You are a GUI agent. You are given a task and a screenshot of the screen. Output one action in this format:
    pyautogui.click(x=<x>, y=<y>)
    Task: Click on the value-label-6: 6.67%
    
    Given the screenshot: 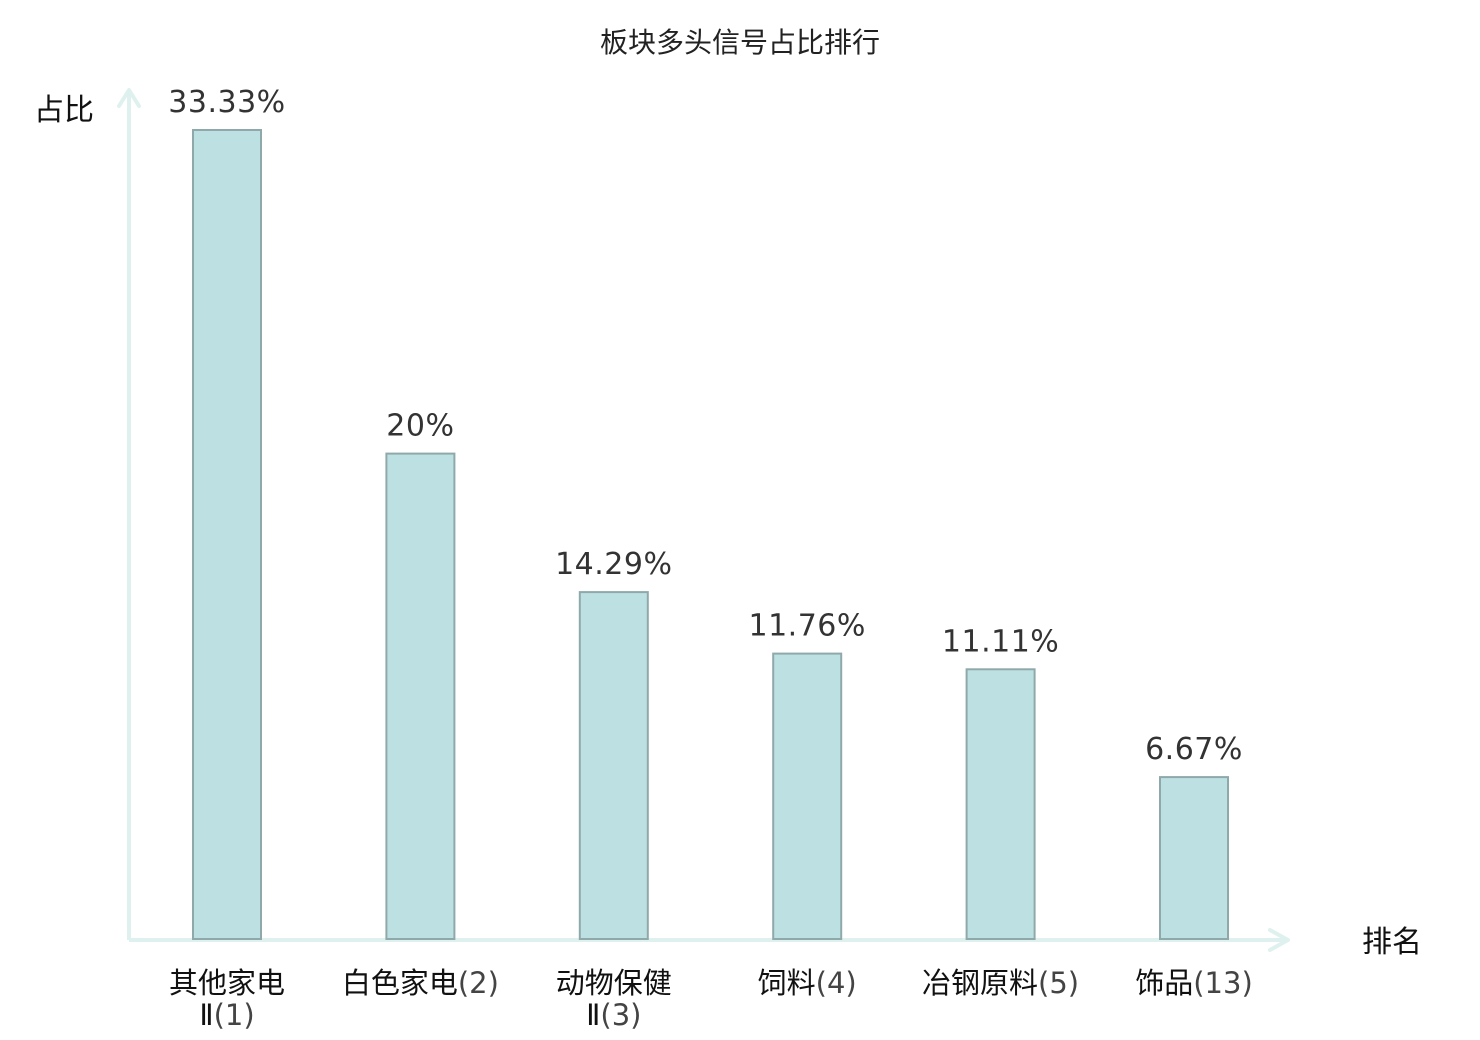 What is the action you would take?
    pyautogui.click(x=1194, y=749)
    